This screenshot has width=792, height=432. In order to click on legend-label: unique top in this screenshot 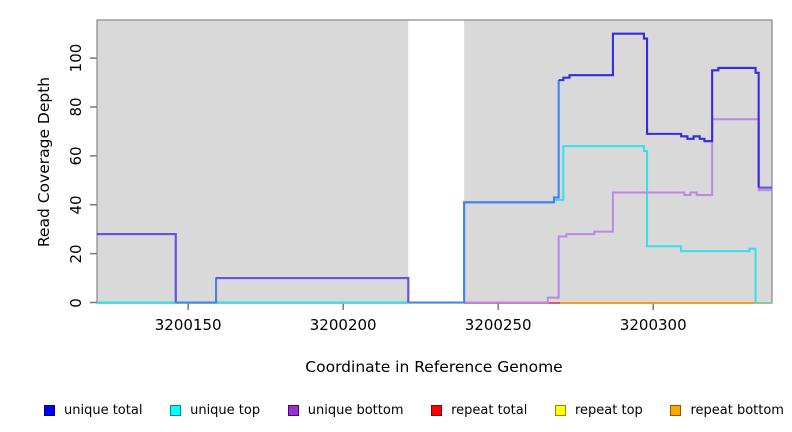, I will do `click(225, 410)`.